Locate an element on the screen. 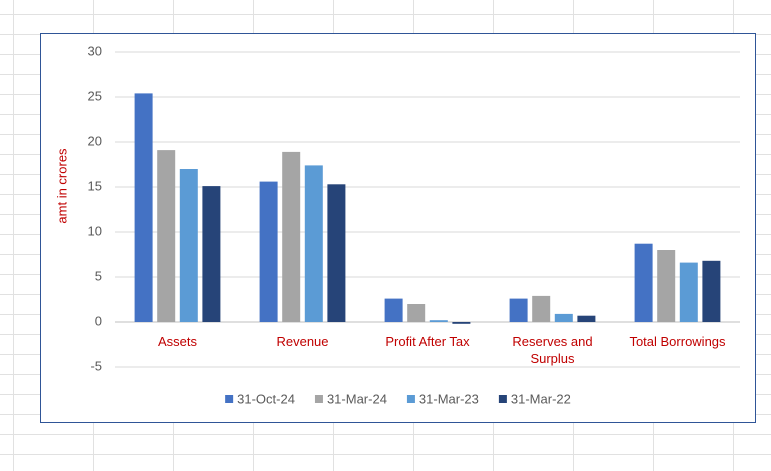  y-axis-title: amt in crores is located at coordinates (61, 186).